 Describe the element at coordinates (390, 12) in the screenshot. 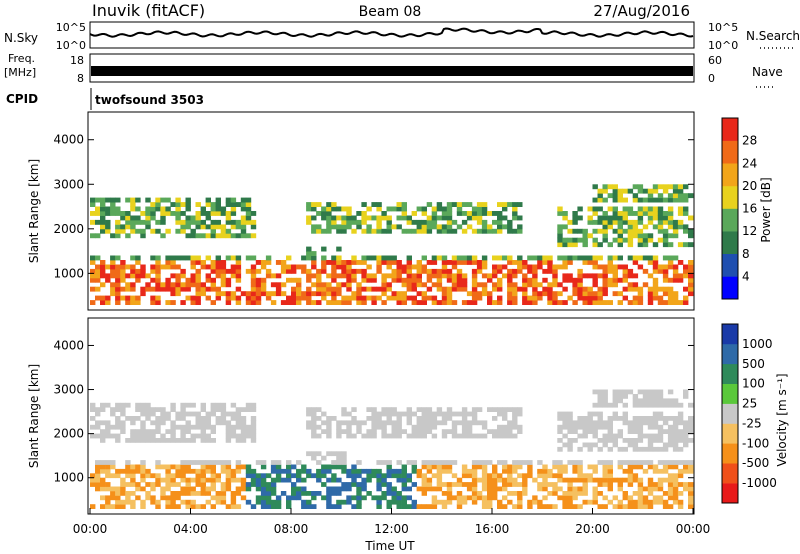

I see `beam-title: Beam 08` at that location.